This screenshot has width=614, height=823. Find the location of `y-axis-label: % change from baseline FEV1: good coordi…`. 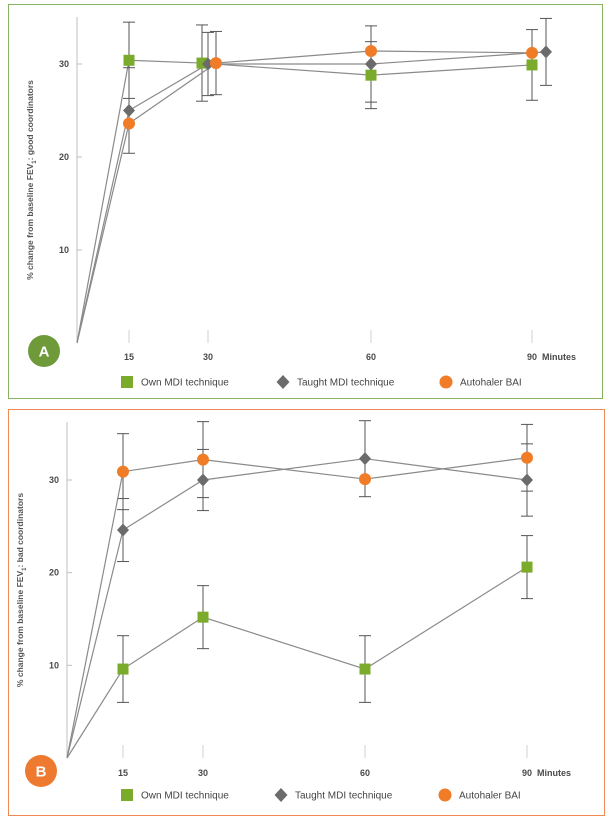

y-axis-label: % change from baseline FEV1: good coordi… is located at coordinates (31, 180).